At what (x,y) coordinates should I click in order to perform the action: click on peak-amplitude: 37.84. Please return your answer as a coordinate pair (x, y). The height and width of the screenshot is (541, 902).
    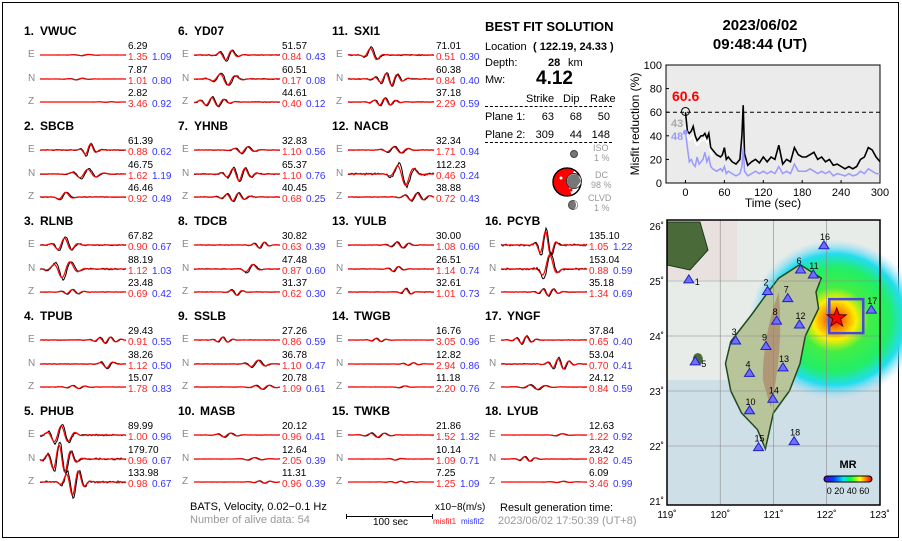
    Looking at the image, I should click on (602, 331).